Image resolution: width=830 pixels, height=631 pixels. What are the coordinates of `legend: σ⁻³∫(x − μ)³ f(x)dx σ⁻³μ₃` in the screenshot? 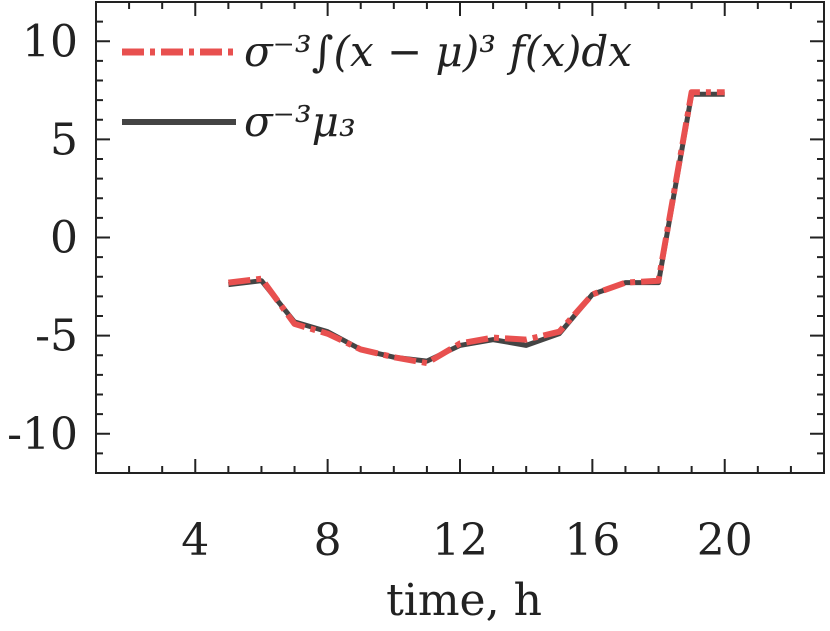 It's located at (377, 86).